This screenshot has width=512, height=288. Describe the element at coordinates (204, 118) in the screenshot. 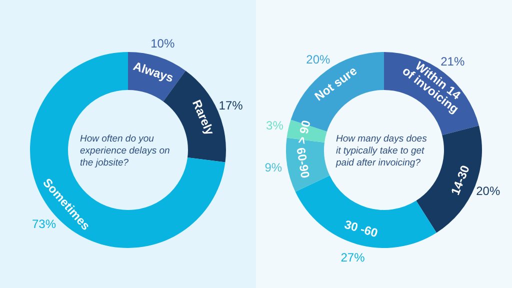

I see `slice-label: Rarely` at that location.